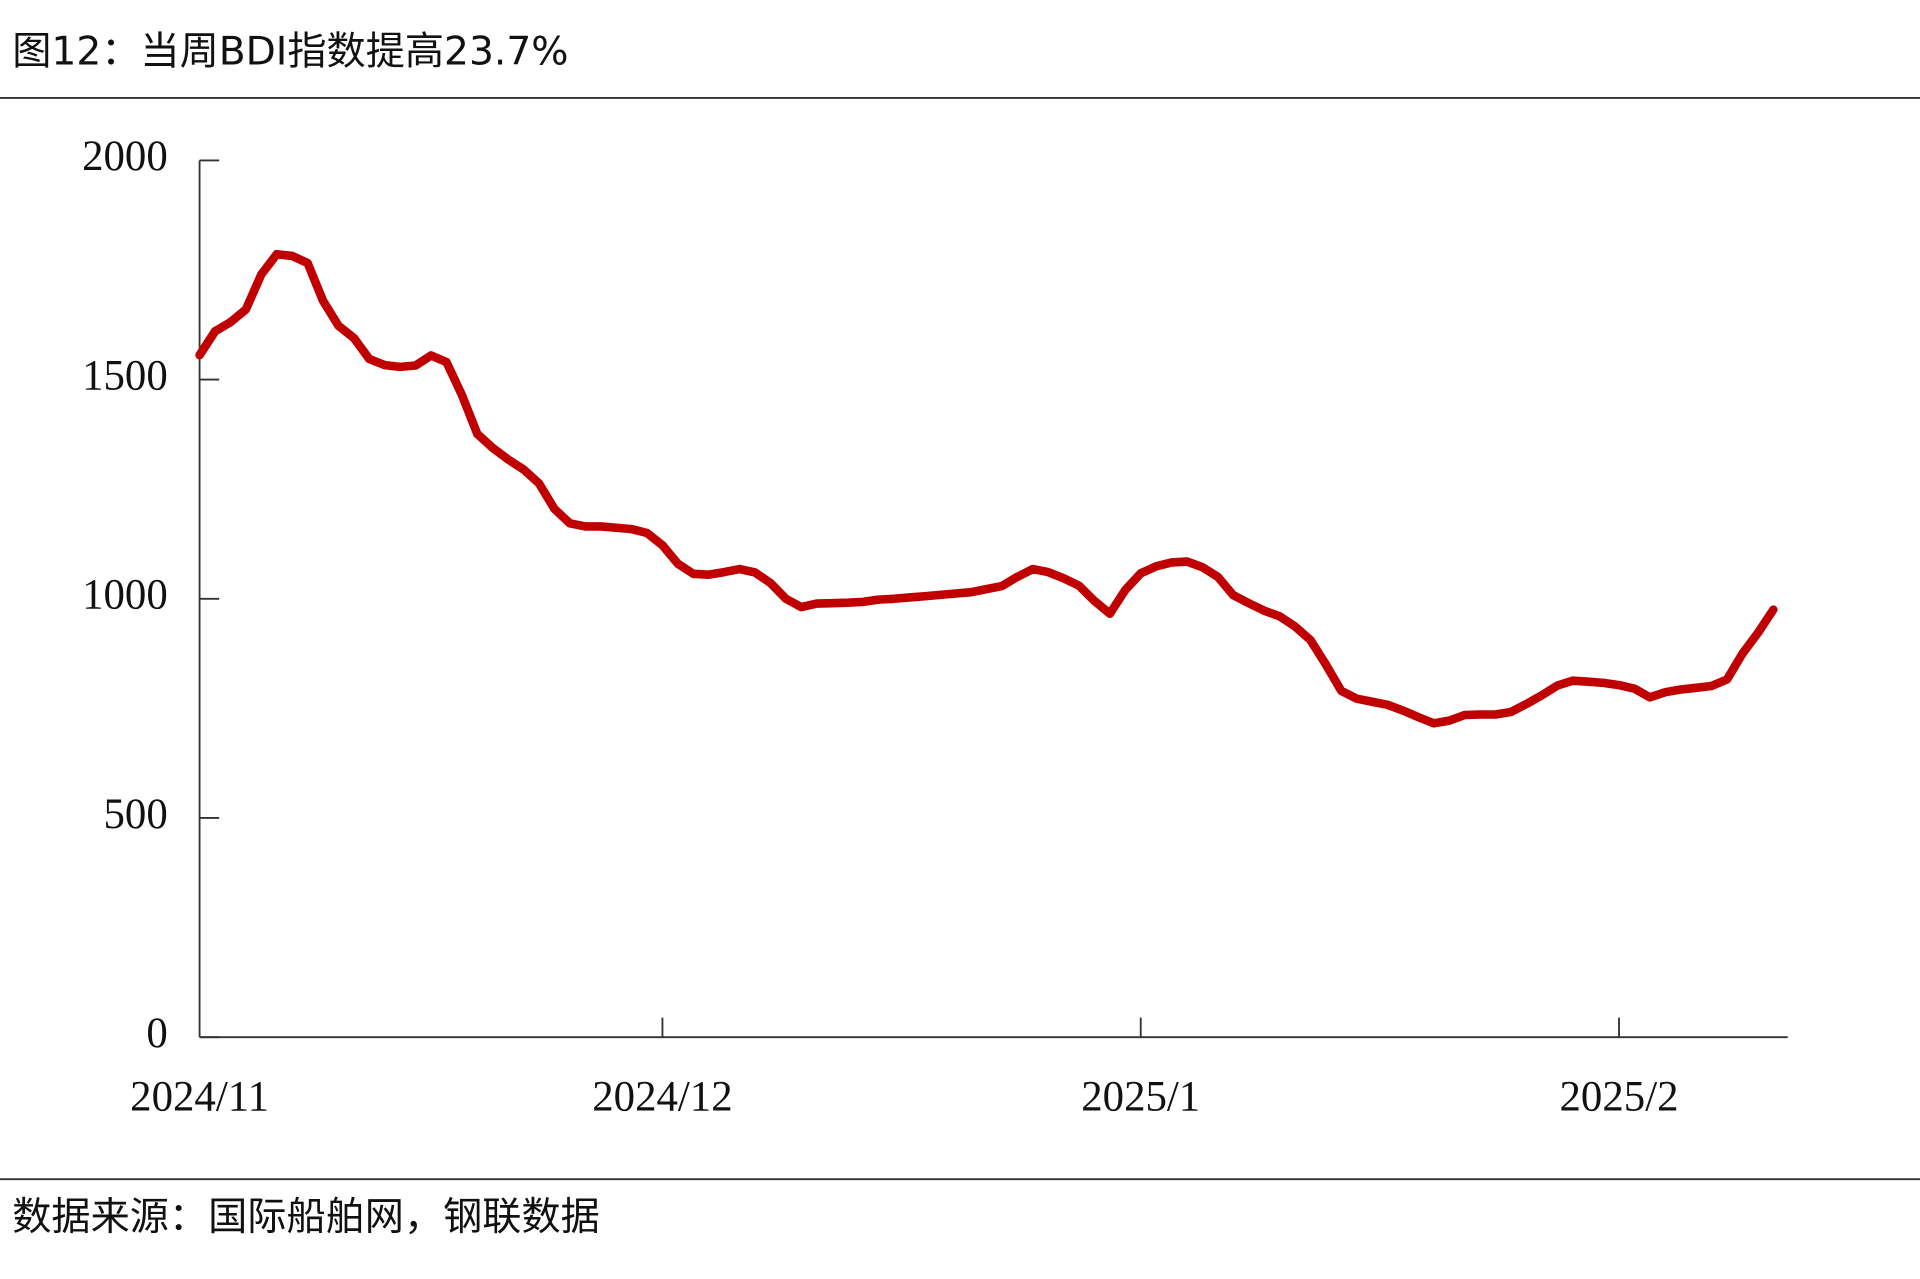  I want to click on y-tick-label: 2000, so click(125, 156).